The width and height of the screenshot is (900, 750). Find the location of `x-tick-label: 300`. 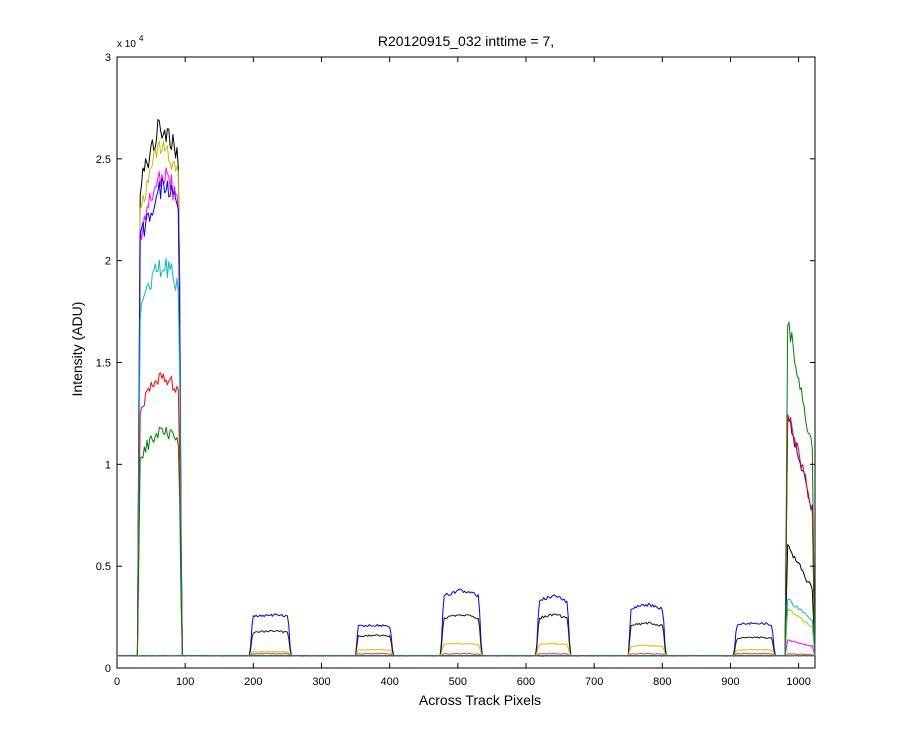

x-tick-label: 300 is located at coordinates (321, 682).